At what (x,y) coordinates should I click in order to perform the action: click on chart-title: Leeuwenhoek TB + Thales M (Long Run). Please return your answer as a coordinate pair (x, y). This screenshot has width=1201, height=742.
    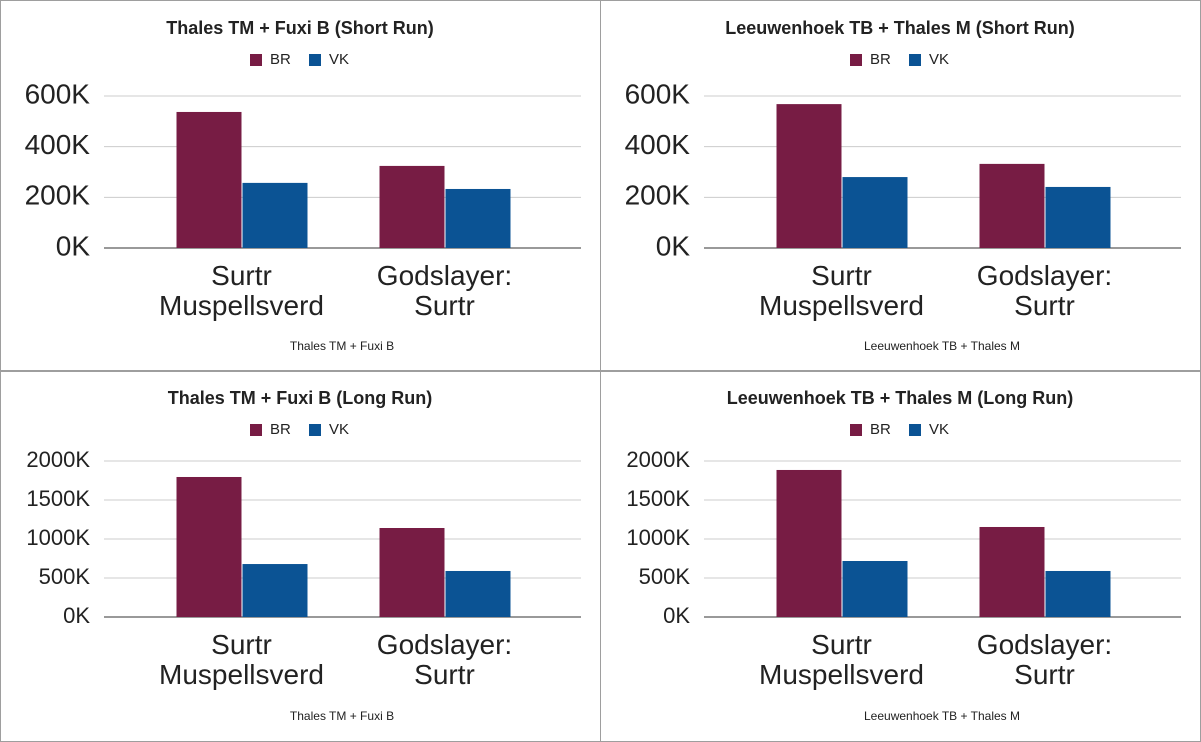
    Looking at the image, I should click on (900, 398).